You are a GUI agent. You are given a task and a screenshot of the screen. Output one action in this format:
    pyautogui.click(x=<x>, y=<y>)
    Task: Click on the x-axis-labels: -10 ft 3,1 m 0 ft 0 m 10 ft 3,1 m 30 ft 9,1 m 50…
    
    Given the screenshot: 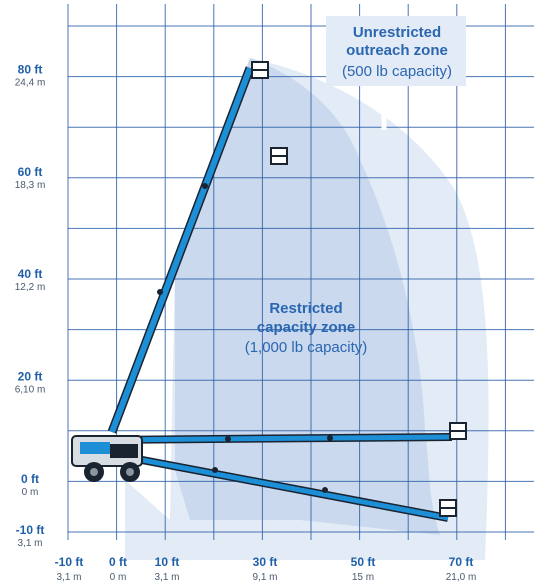 What is the action you would take?
    pyautogui.click(x=266, y=569)
    